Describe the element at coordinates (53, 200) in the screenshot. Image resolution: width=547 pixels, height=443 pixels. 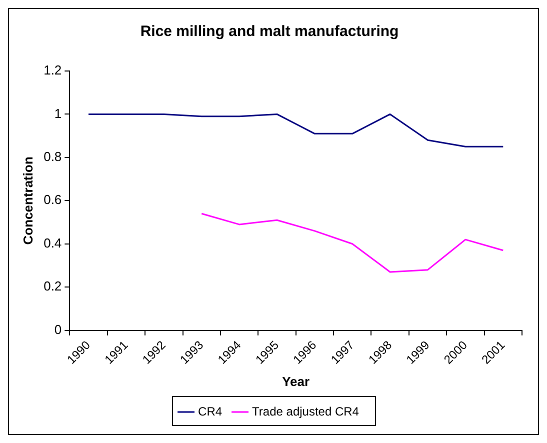
I see `y-tick-label: 0.6` at that location.